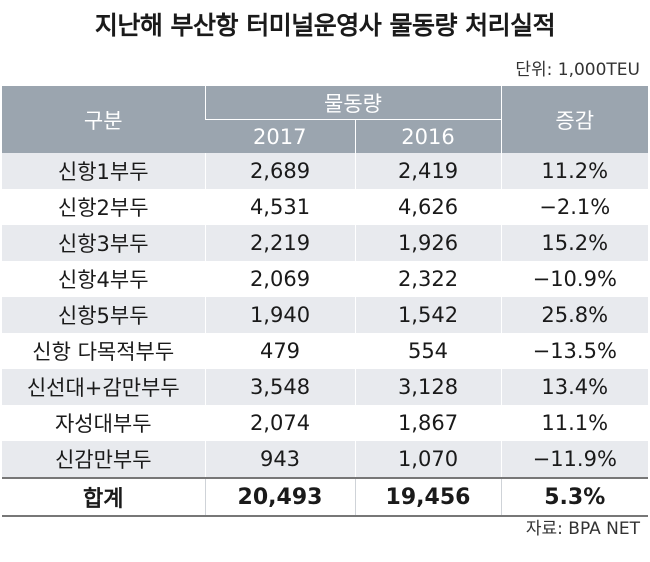 The width and height of the screenshot is (650, 562). What do you see at coordinates (103, 423) in the screenshot?
I see `cell-name: 자성대부두` at bounding box center [103, 423].